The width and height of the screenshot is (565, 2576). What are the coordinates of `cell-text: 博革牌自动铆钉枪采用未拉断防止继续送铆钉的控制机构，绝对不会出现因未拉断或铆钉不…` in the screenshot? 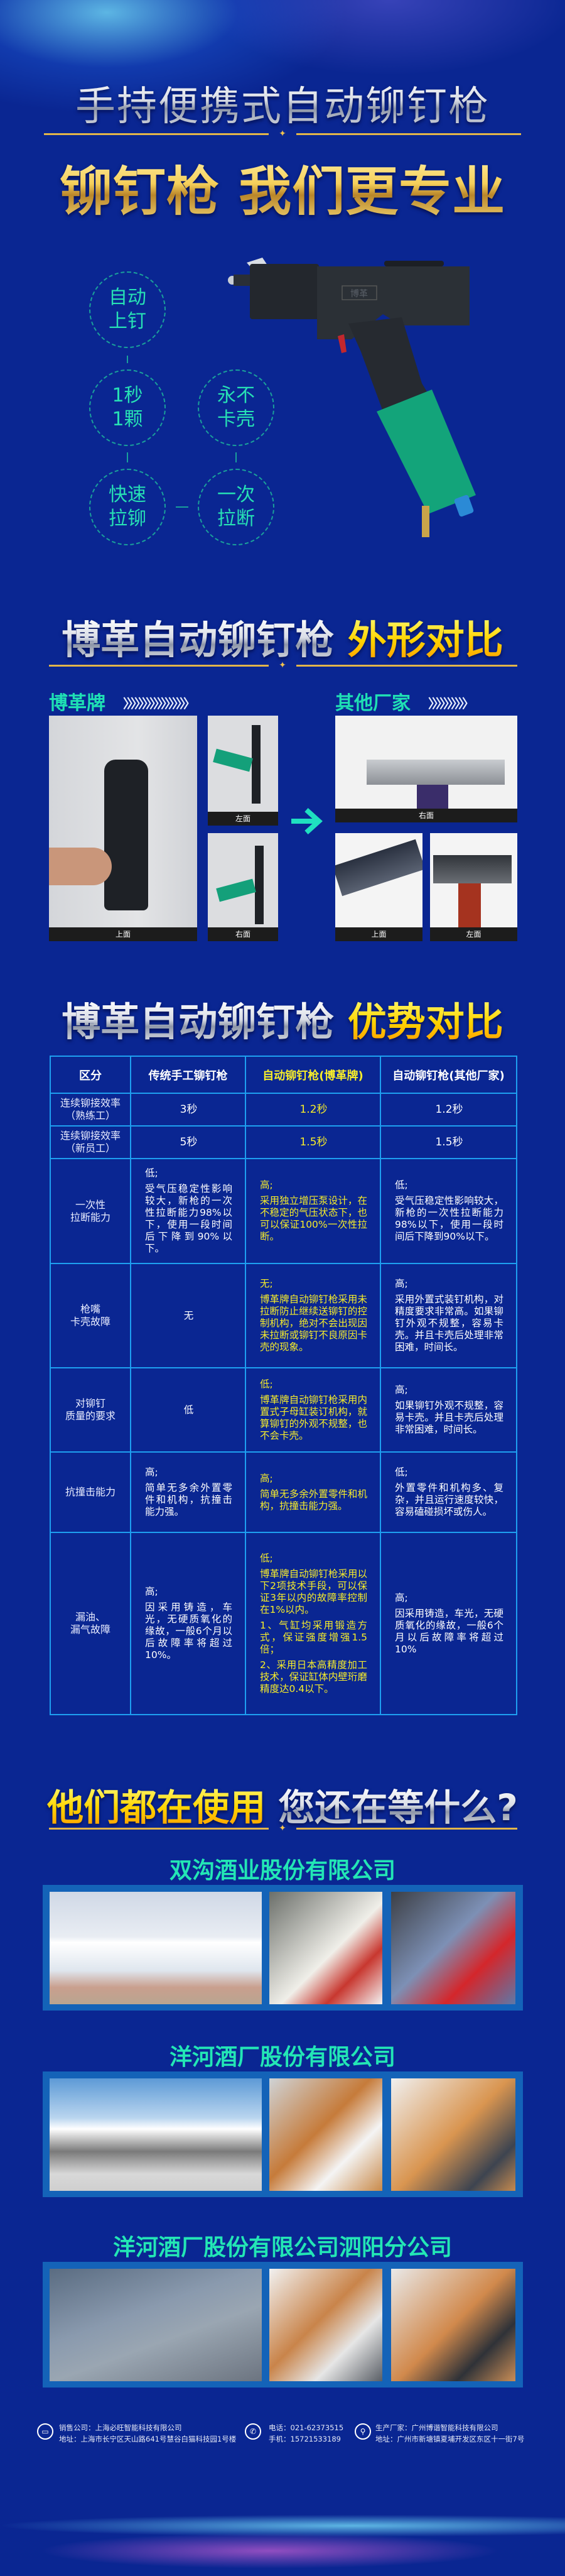 It's located at (313, 1324).